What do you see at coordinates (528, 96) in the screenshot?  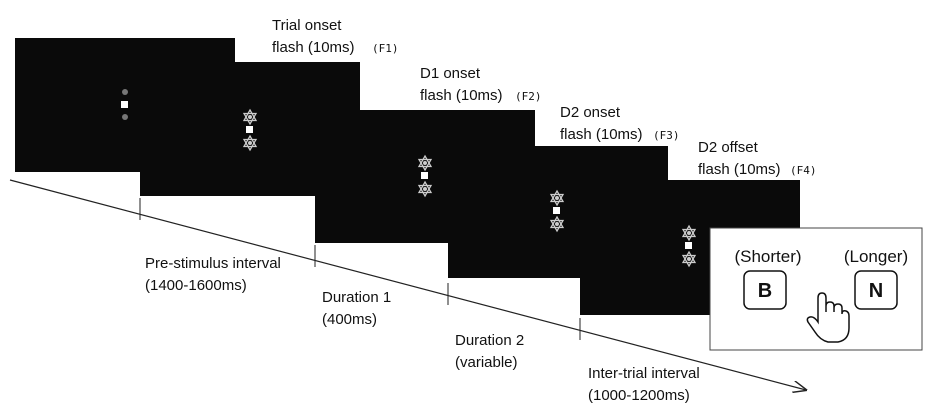 I see `flash-code: (F2)` at bounding box center [528, 96].